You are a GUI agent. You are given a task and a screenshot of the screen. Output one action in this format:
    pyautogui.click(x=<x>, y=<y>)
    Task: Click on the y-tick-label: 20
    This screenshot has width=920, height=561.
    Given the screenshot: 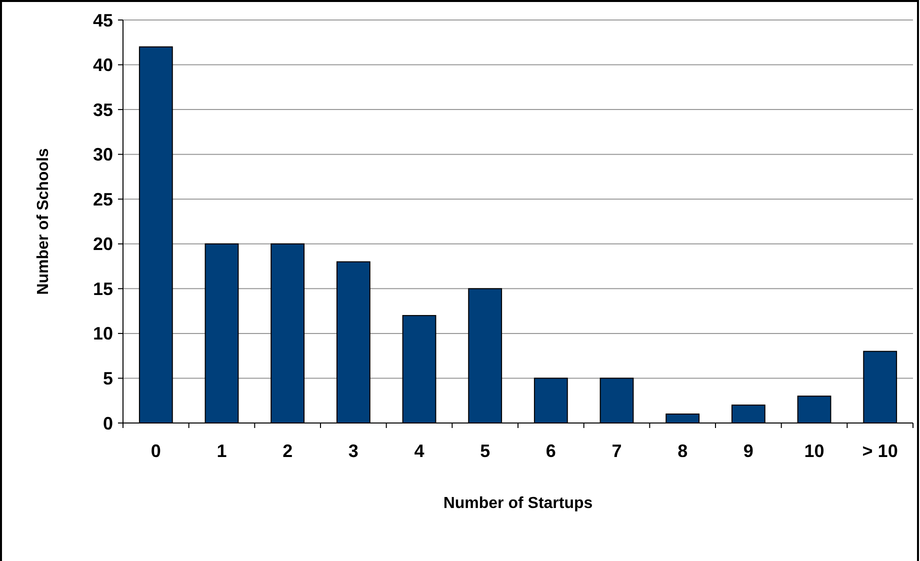 What is the action you would take?
    pyautogui.click(x=102, y=244)
    